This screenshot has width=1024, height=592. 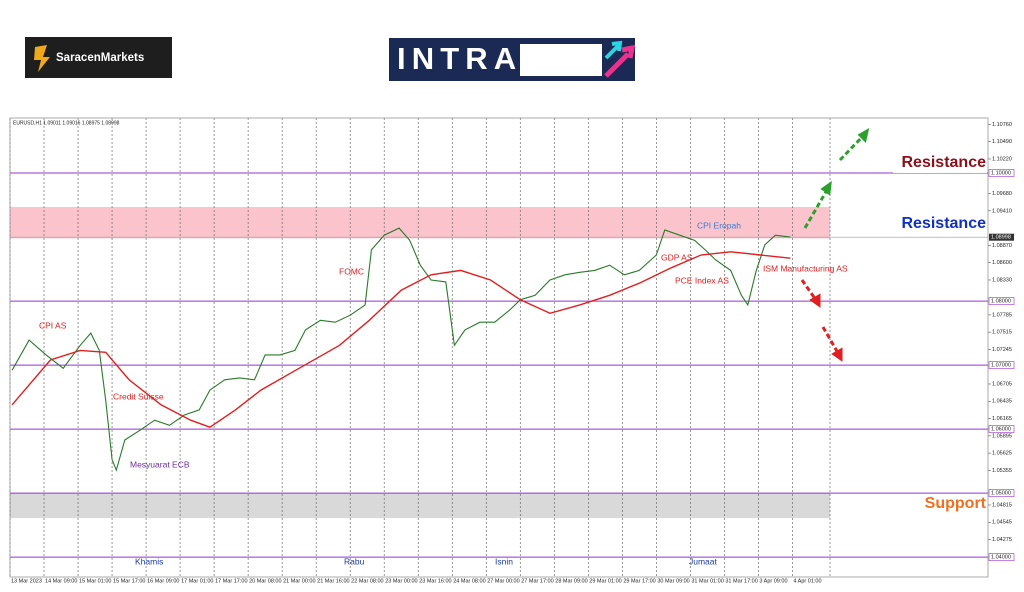 What do you see at coordinates (1002, 384) in the screenshot?
I see `y-tick-label: 1.06705` at bounding box center [1002, 384].